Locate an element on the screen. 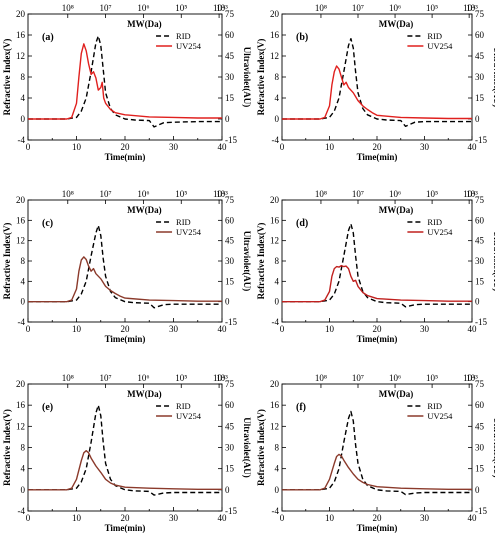 The width and height of the screenshot is (495, 550). panel-label: (b) is located at coordinates (302, 37).